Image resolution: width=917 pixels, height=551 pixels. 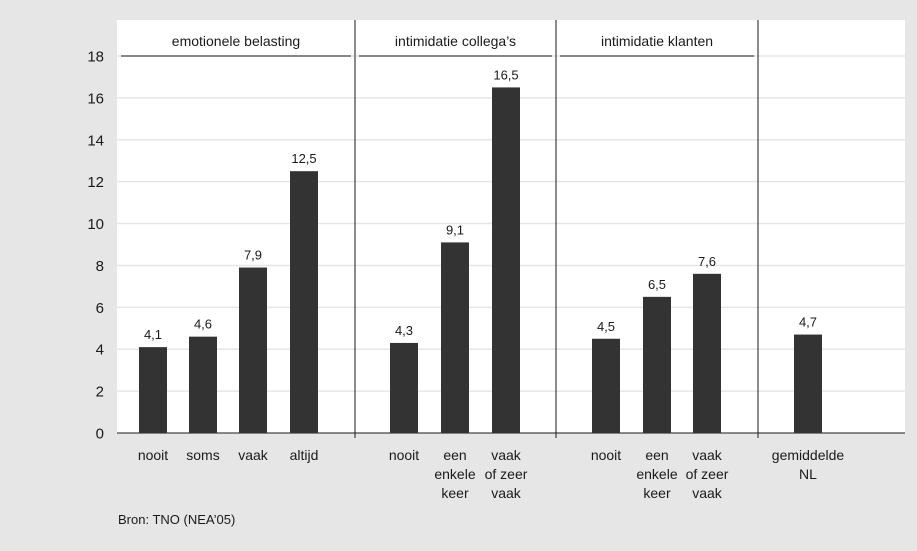 What do you see at coordinates (95, 182) in the screenshot?
I see `y-tick-label: 12` at bounding box center [95, 182].